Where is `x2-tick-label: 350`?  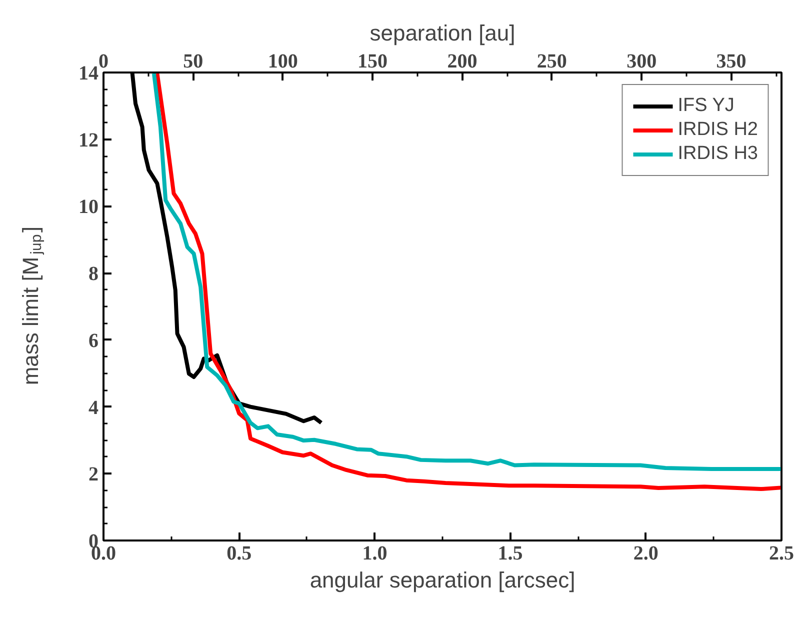
x2-tick-label: 350 is located at coordinates (731, 61).